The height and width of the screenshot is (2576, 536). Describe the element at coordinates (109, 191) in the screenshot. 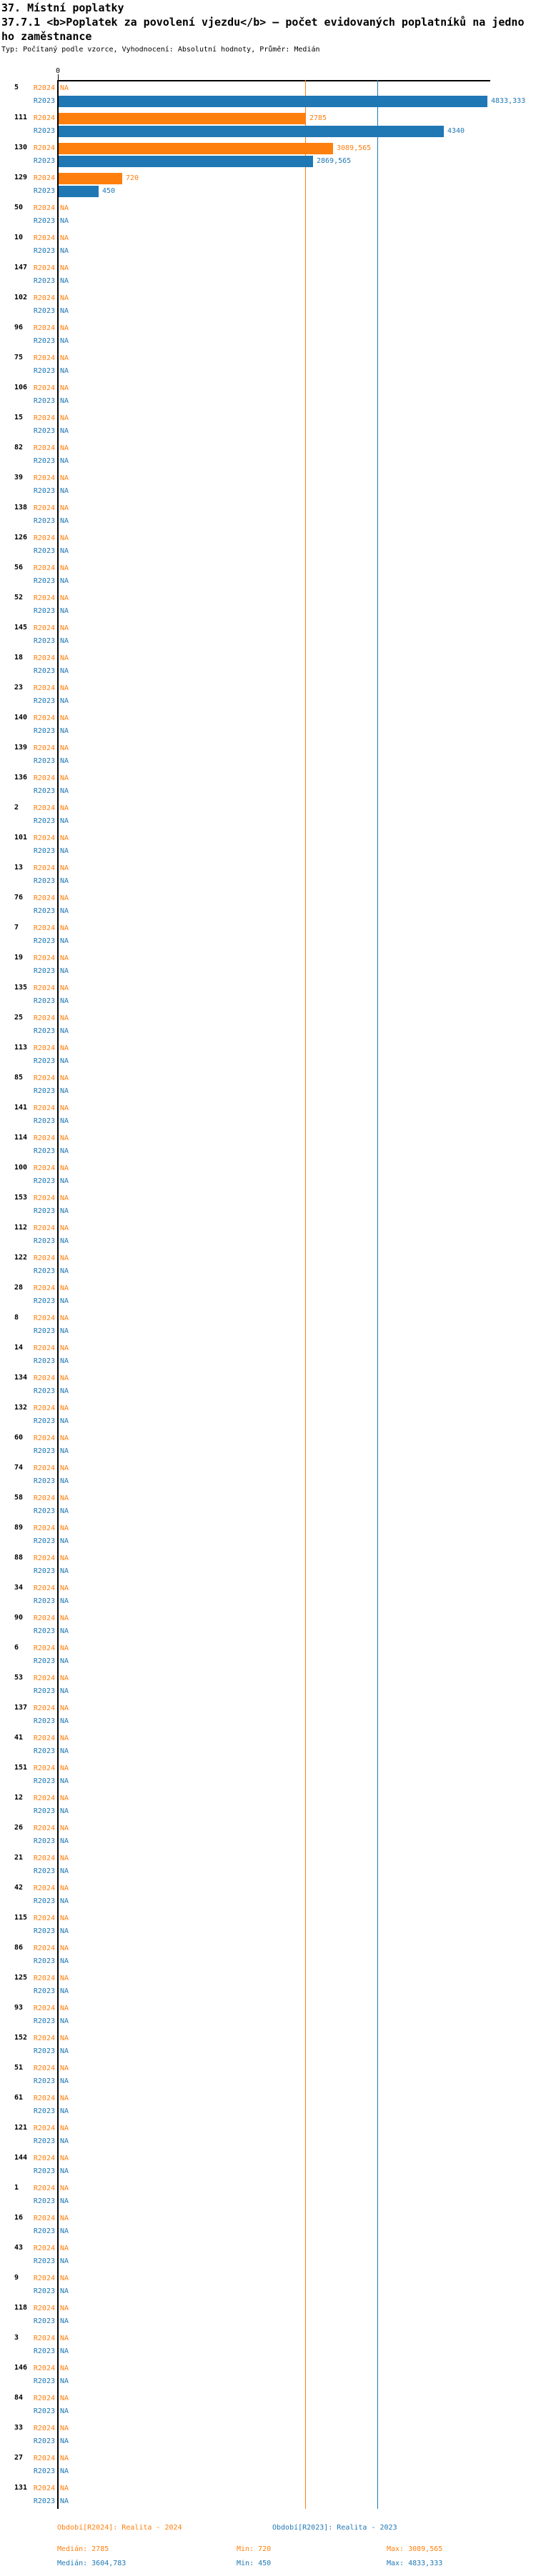

I see `value-label-r2023: 450` at that location.